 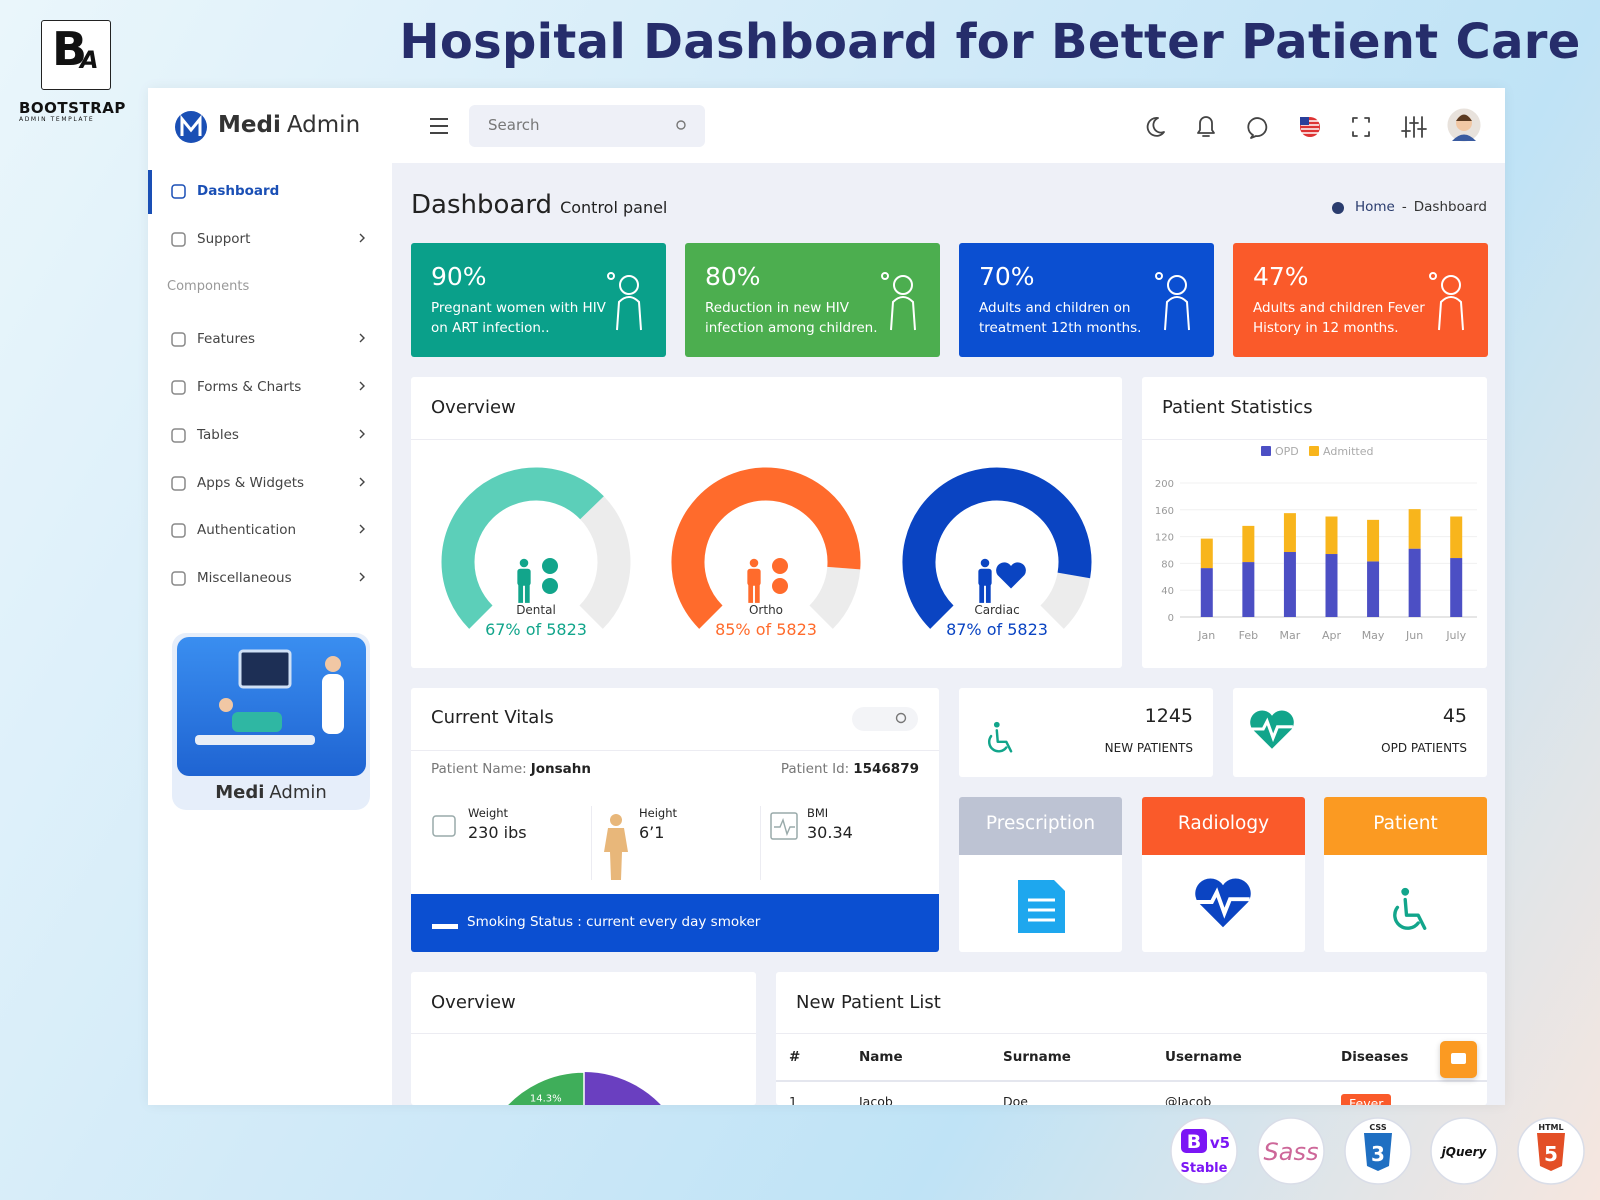 What do you see at coordinates (1339, 308) in the screenshot?
I see `stat-text: Adults and children Fever` at bounding box center [1339, 308].